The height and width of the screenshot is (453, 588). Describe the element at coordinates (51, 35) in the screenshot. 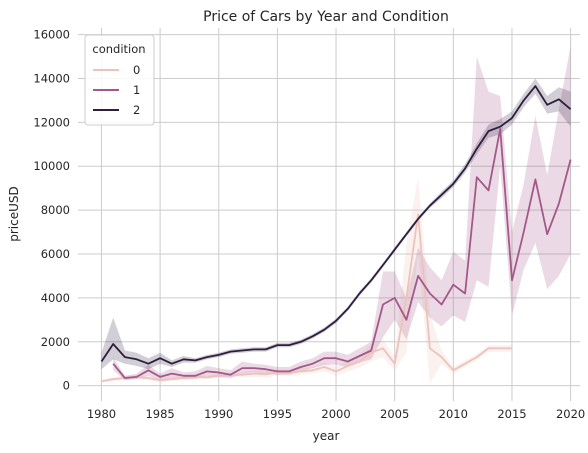

I see `y-tick-label: 16000` at that location.